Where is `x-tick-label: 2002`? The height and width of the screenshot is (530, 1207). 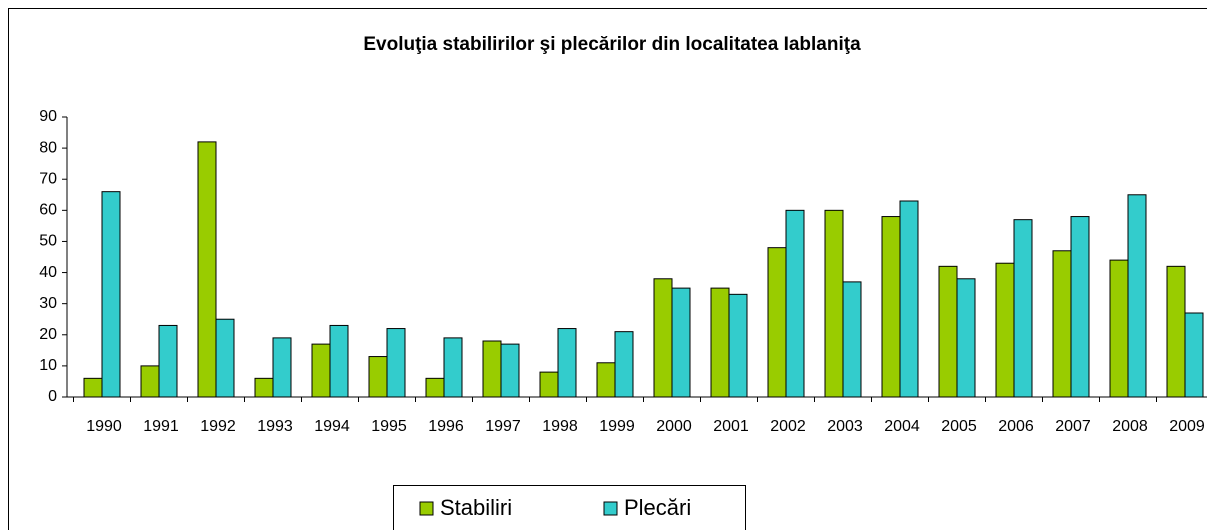
x-tick-label: 2002 is located at coordinates (788, 426).